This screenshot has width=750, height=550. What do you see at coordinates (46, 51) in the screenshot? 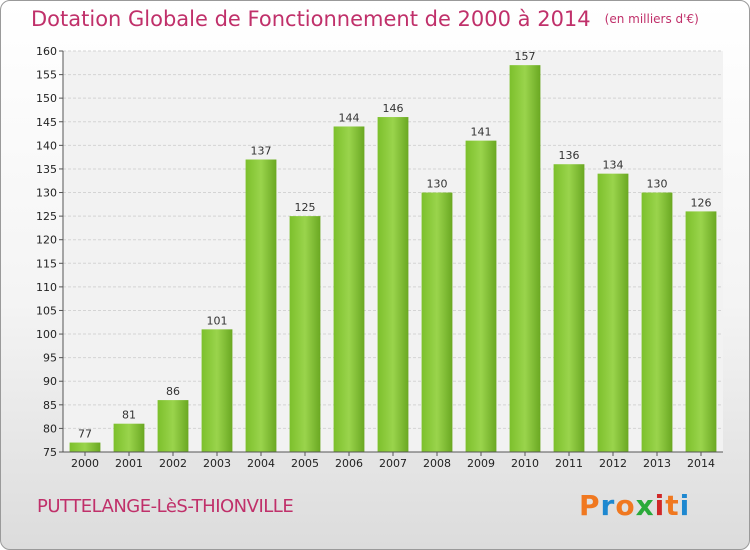
I see `y-tick-label: 160` at bounding box center [46, 51].